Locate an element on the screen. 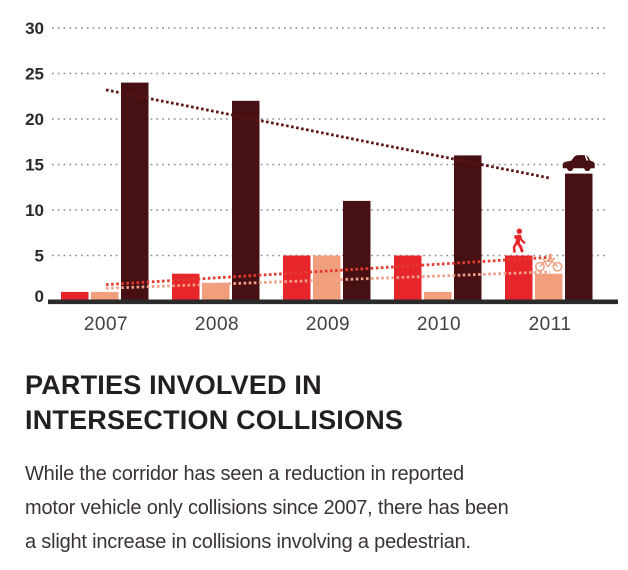 This screenshot has width=628, height=570. x-axis-label-2010: 2010 is located at coordinates (439, 324).